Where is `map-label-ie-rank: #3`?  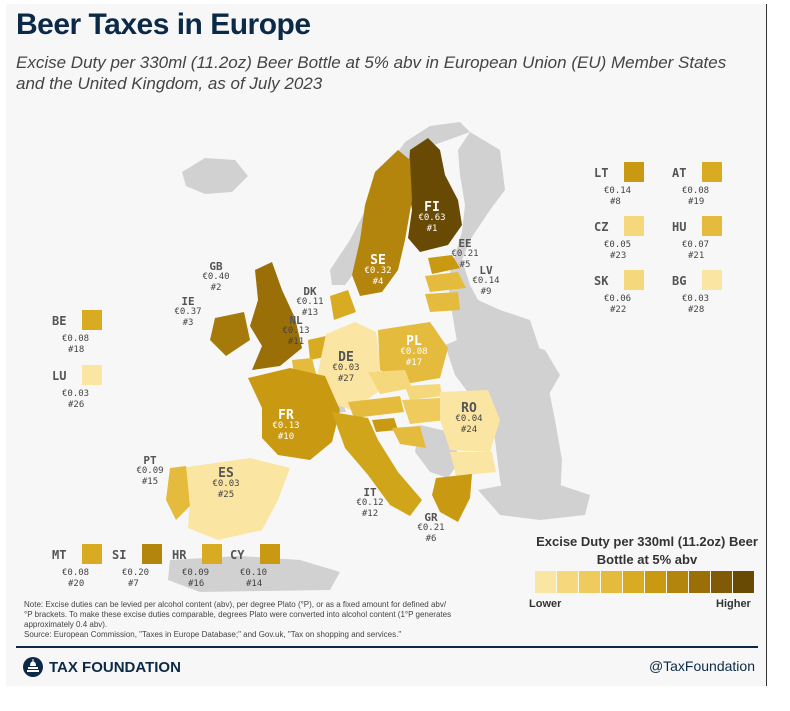 map-label-ie-rank: #3 is located at coordinates (188, 323).